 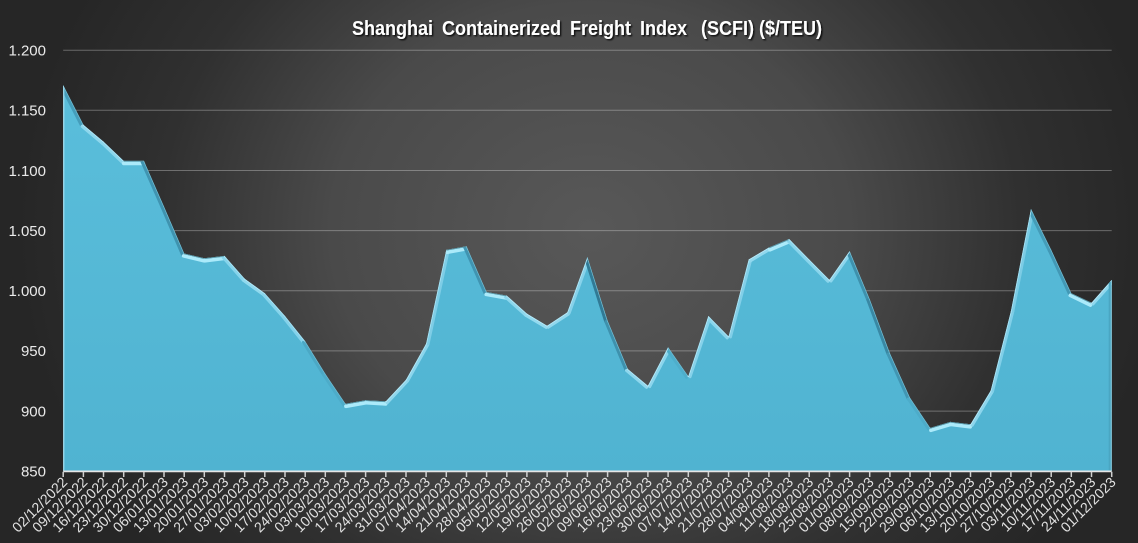 What do you see at coordinates (27, 111) in the screenshot?
I see `svg-text: 1.150` at bounding box center [27, 111].